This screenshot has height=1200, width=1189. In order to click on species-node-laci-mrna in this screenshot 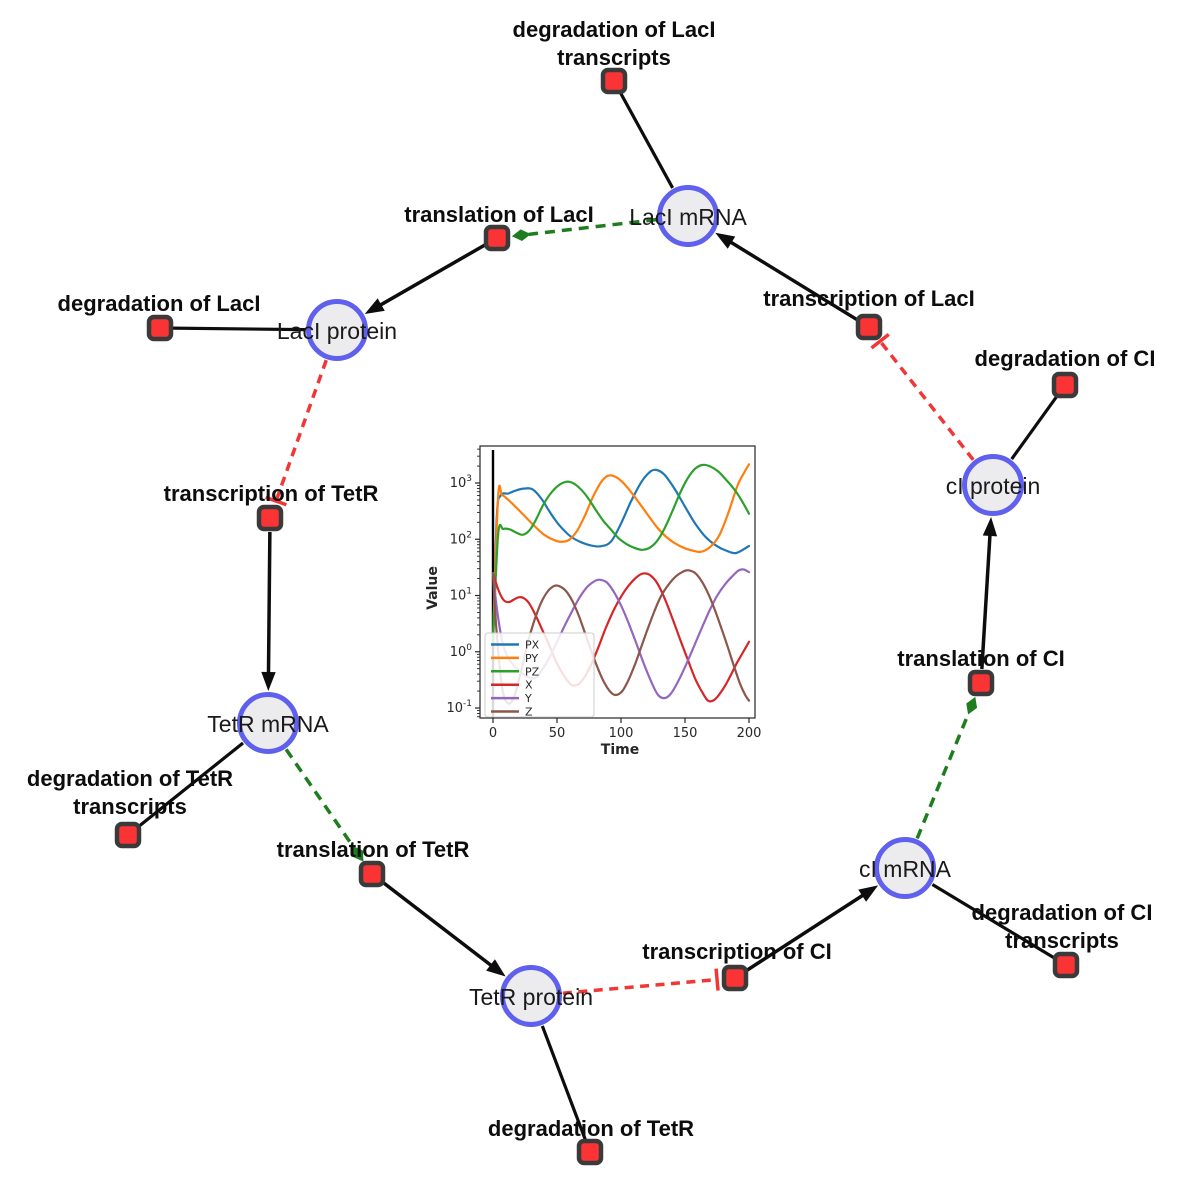, I will do `click(688, 216)`.